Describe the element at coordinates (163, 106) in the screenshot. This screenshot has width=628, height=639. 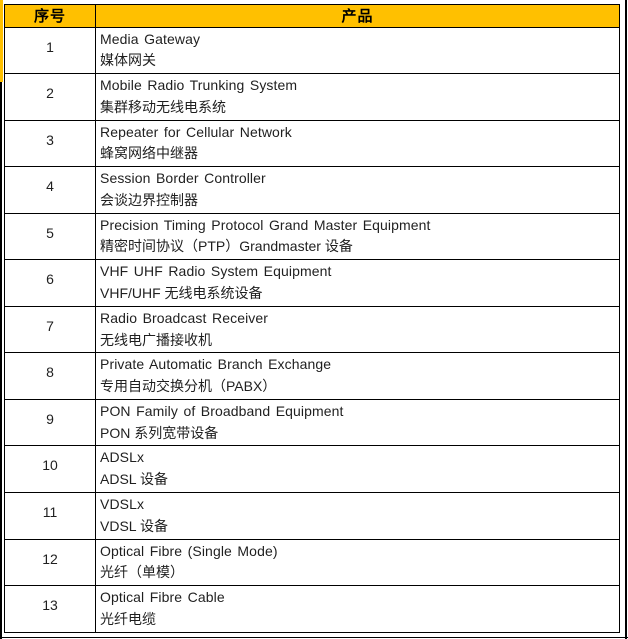
I see `product-name-zh: 集群移动无线电系统` at that location.